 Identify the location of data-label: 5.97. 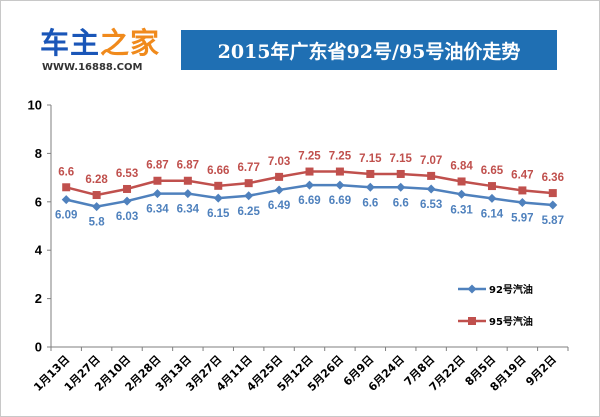
(522, 219).